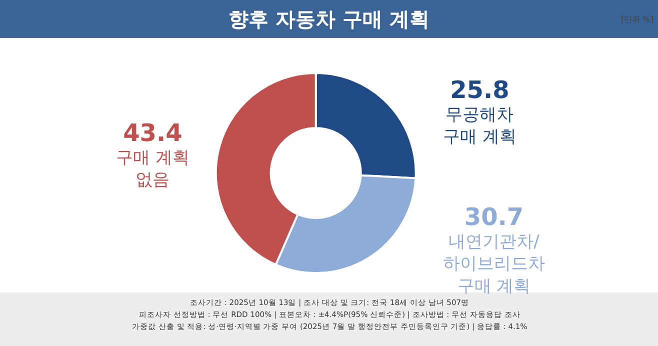 This screenshot has height=346, width=658. What do you see at coordinates (152, 133) in the screenshot?
I see `data-label: 43.4` at bounding box center [152, 133].